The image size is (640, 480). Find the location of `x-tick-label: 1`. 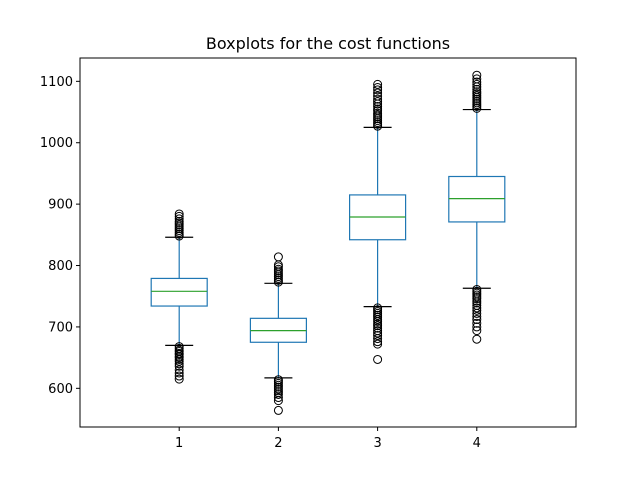

x-tick-label: 1 is located at coordinates (179, 443).